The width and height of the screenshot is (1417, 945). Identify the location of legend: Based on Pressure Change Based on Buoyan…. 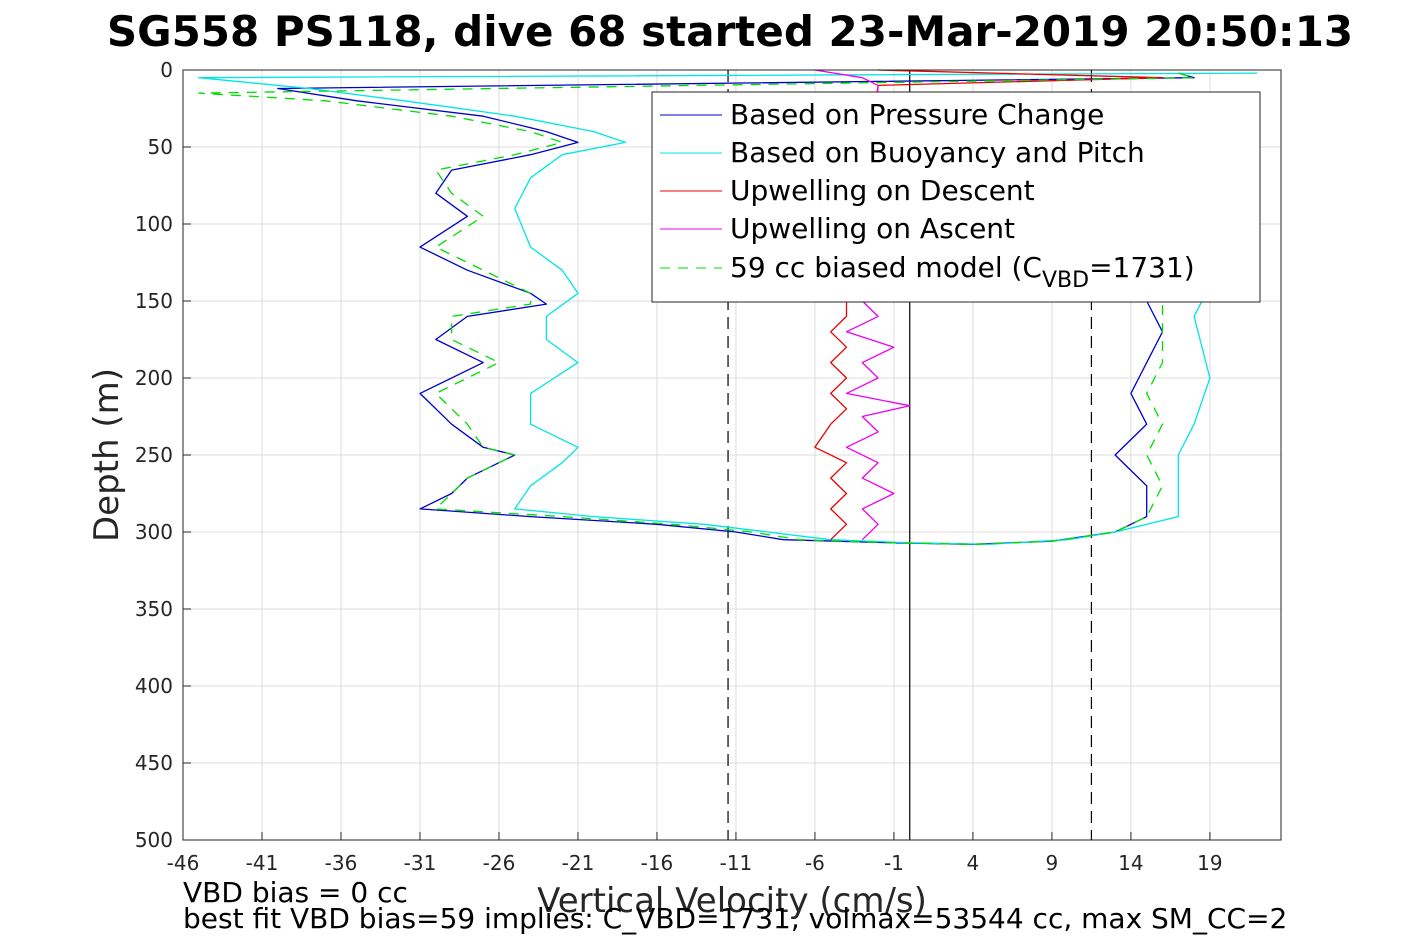
(956, 197).